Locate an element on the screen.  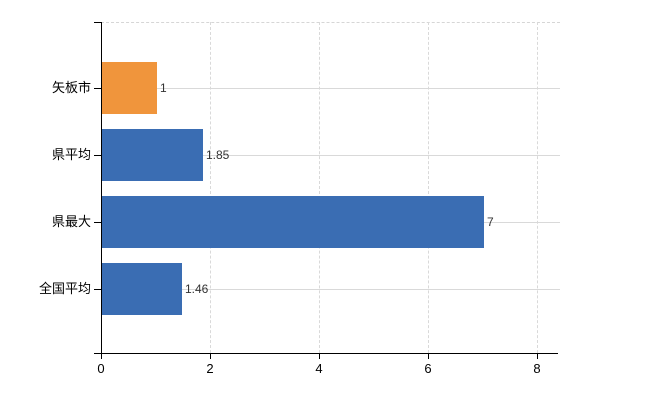
x-tick-label: 8 is located at coordinates (537, 368).